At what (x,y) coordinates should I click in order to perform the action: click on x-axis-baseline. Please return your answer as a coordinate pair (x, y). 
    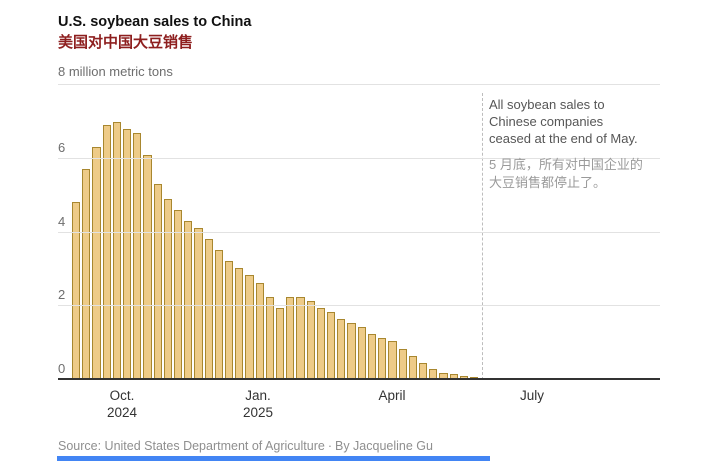
    Looking at the image, I should click on (359, 379).